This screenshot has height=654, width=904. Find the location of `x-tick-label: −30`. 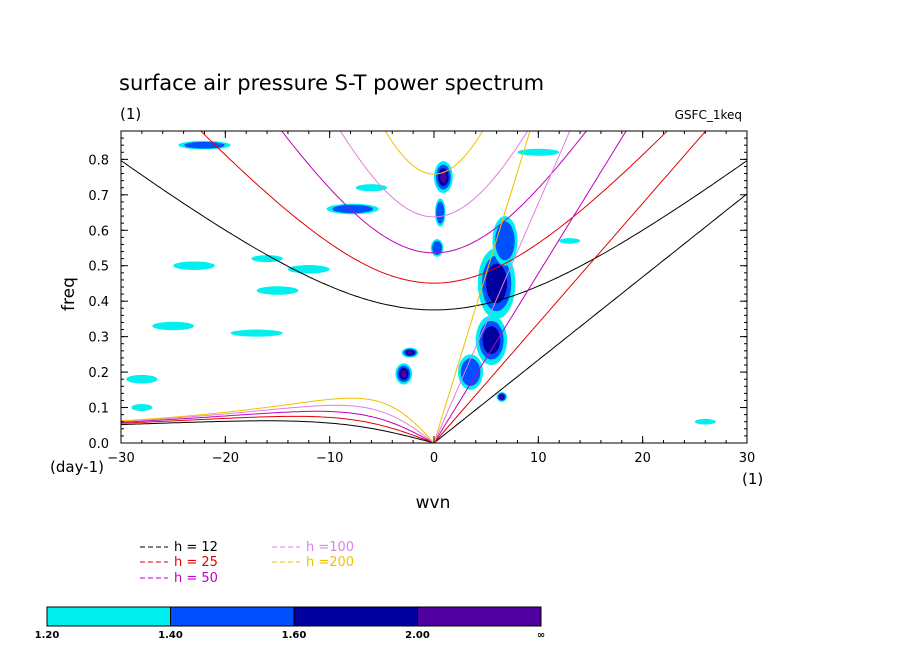

x-tick-label: −30 is located at coordinates (120, 458).